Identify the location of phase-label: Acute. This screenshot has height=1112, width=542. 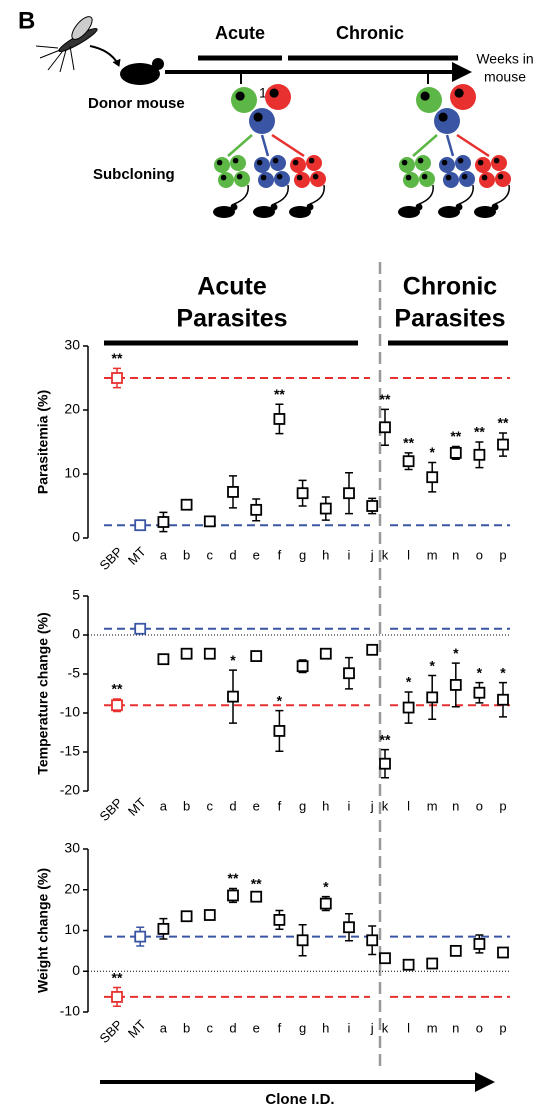
(240, 33).